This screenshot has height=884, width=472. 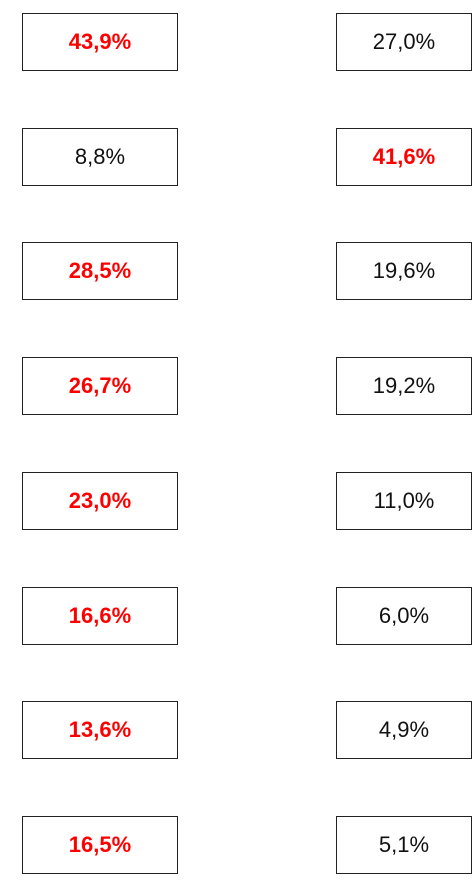 I want to click on value-text: 27,0%, so click(x=404, y=41).